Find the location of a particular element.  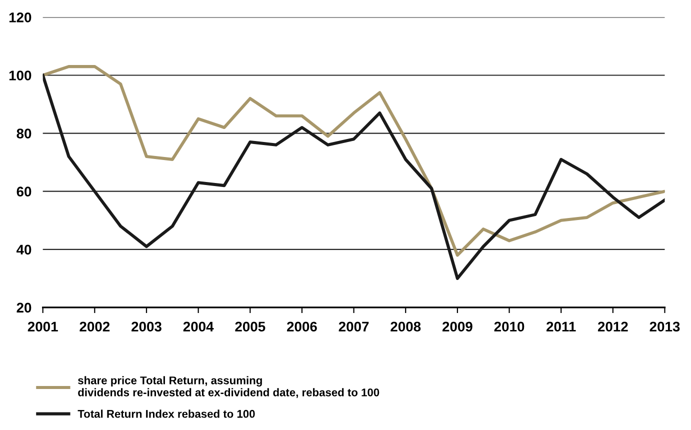

x-tick-label: 2002 is located at coordinates (95, 327).